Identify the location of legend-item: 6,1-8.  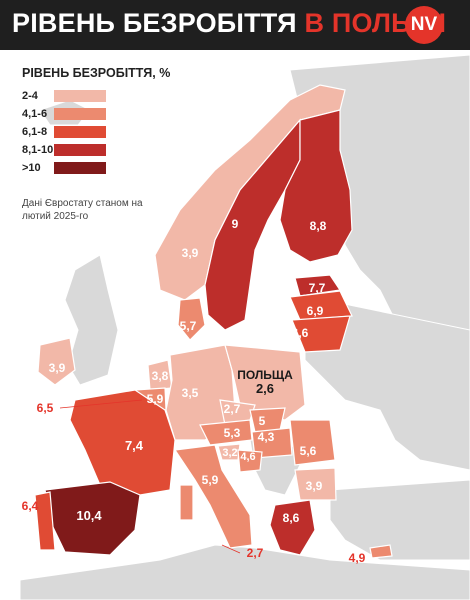
(96, 132).